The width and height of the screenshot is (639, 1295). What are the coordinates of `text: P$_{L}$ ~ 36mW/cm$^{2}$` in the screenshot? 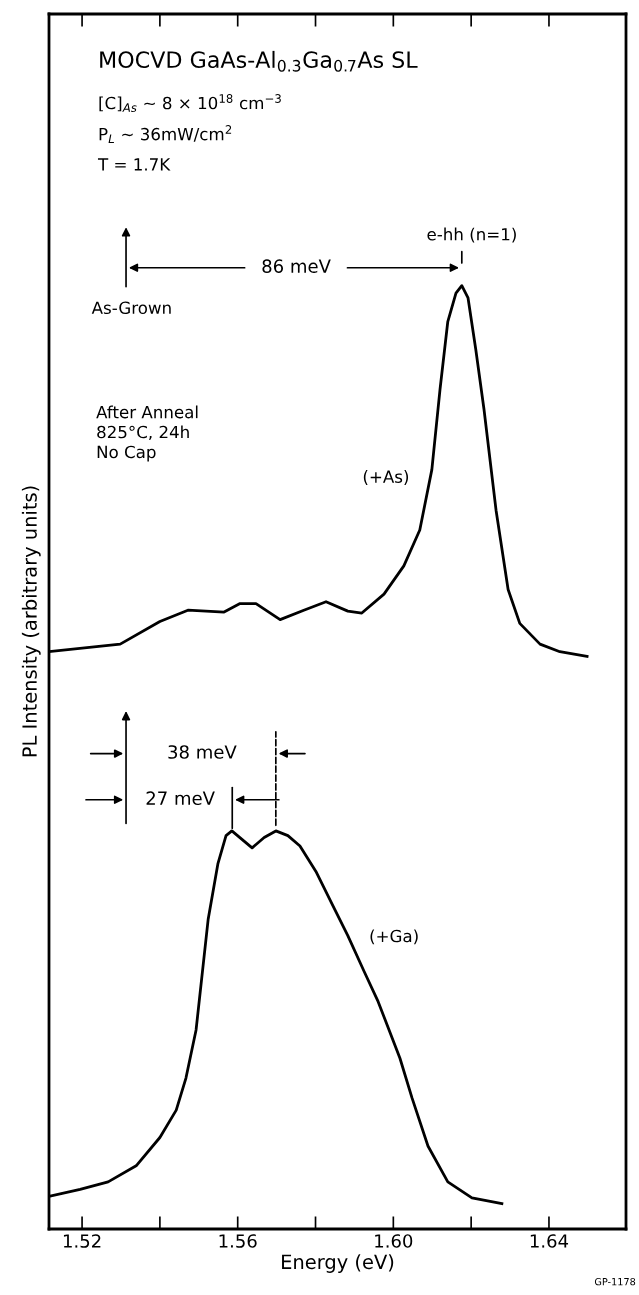 It's located at (165, 134).